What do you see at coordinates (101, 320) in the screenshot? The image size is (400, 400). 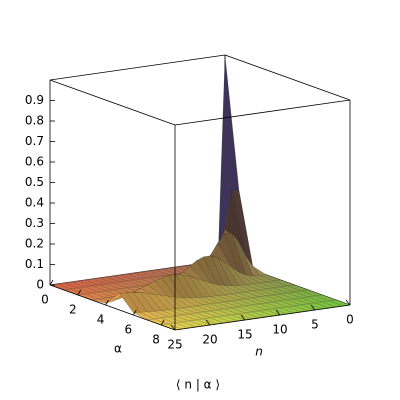 I see `x-tick-label: 4` at bounding box center [101, 320].